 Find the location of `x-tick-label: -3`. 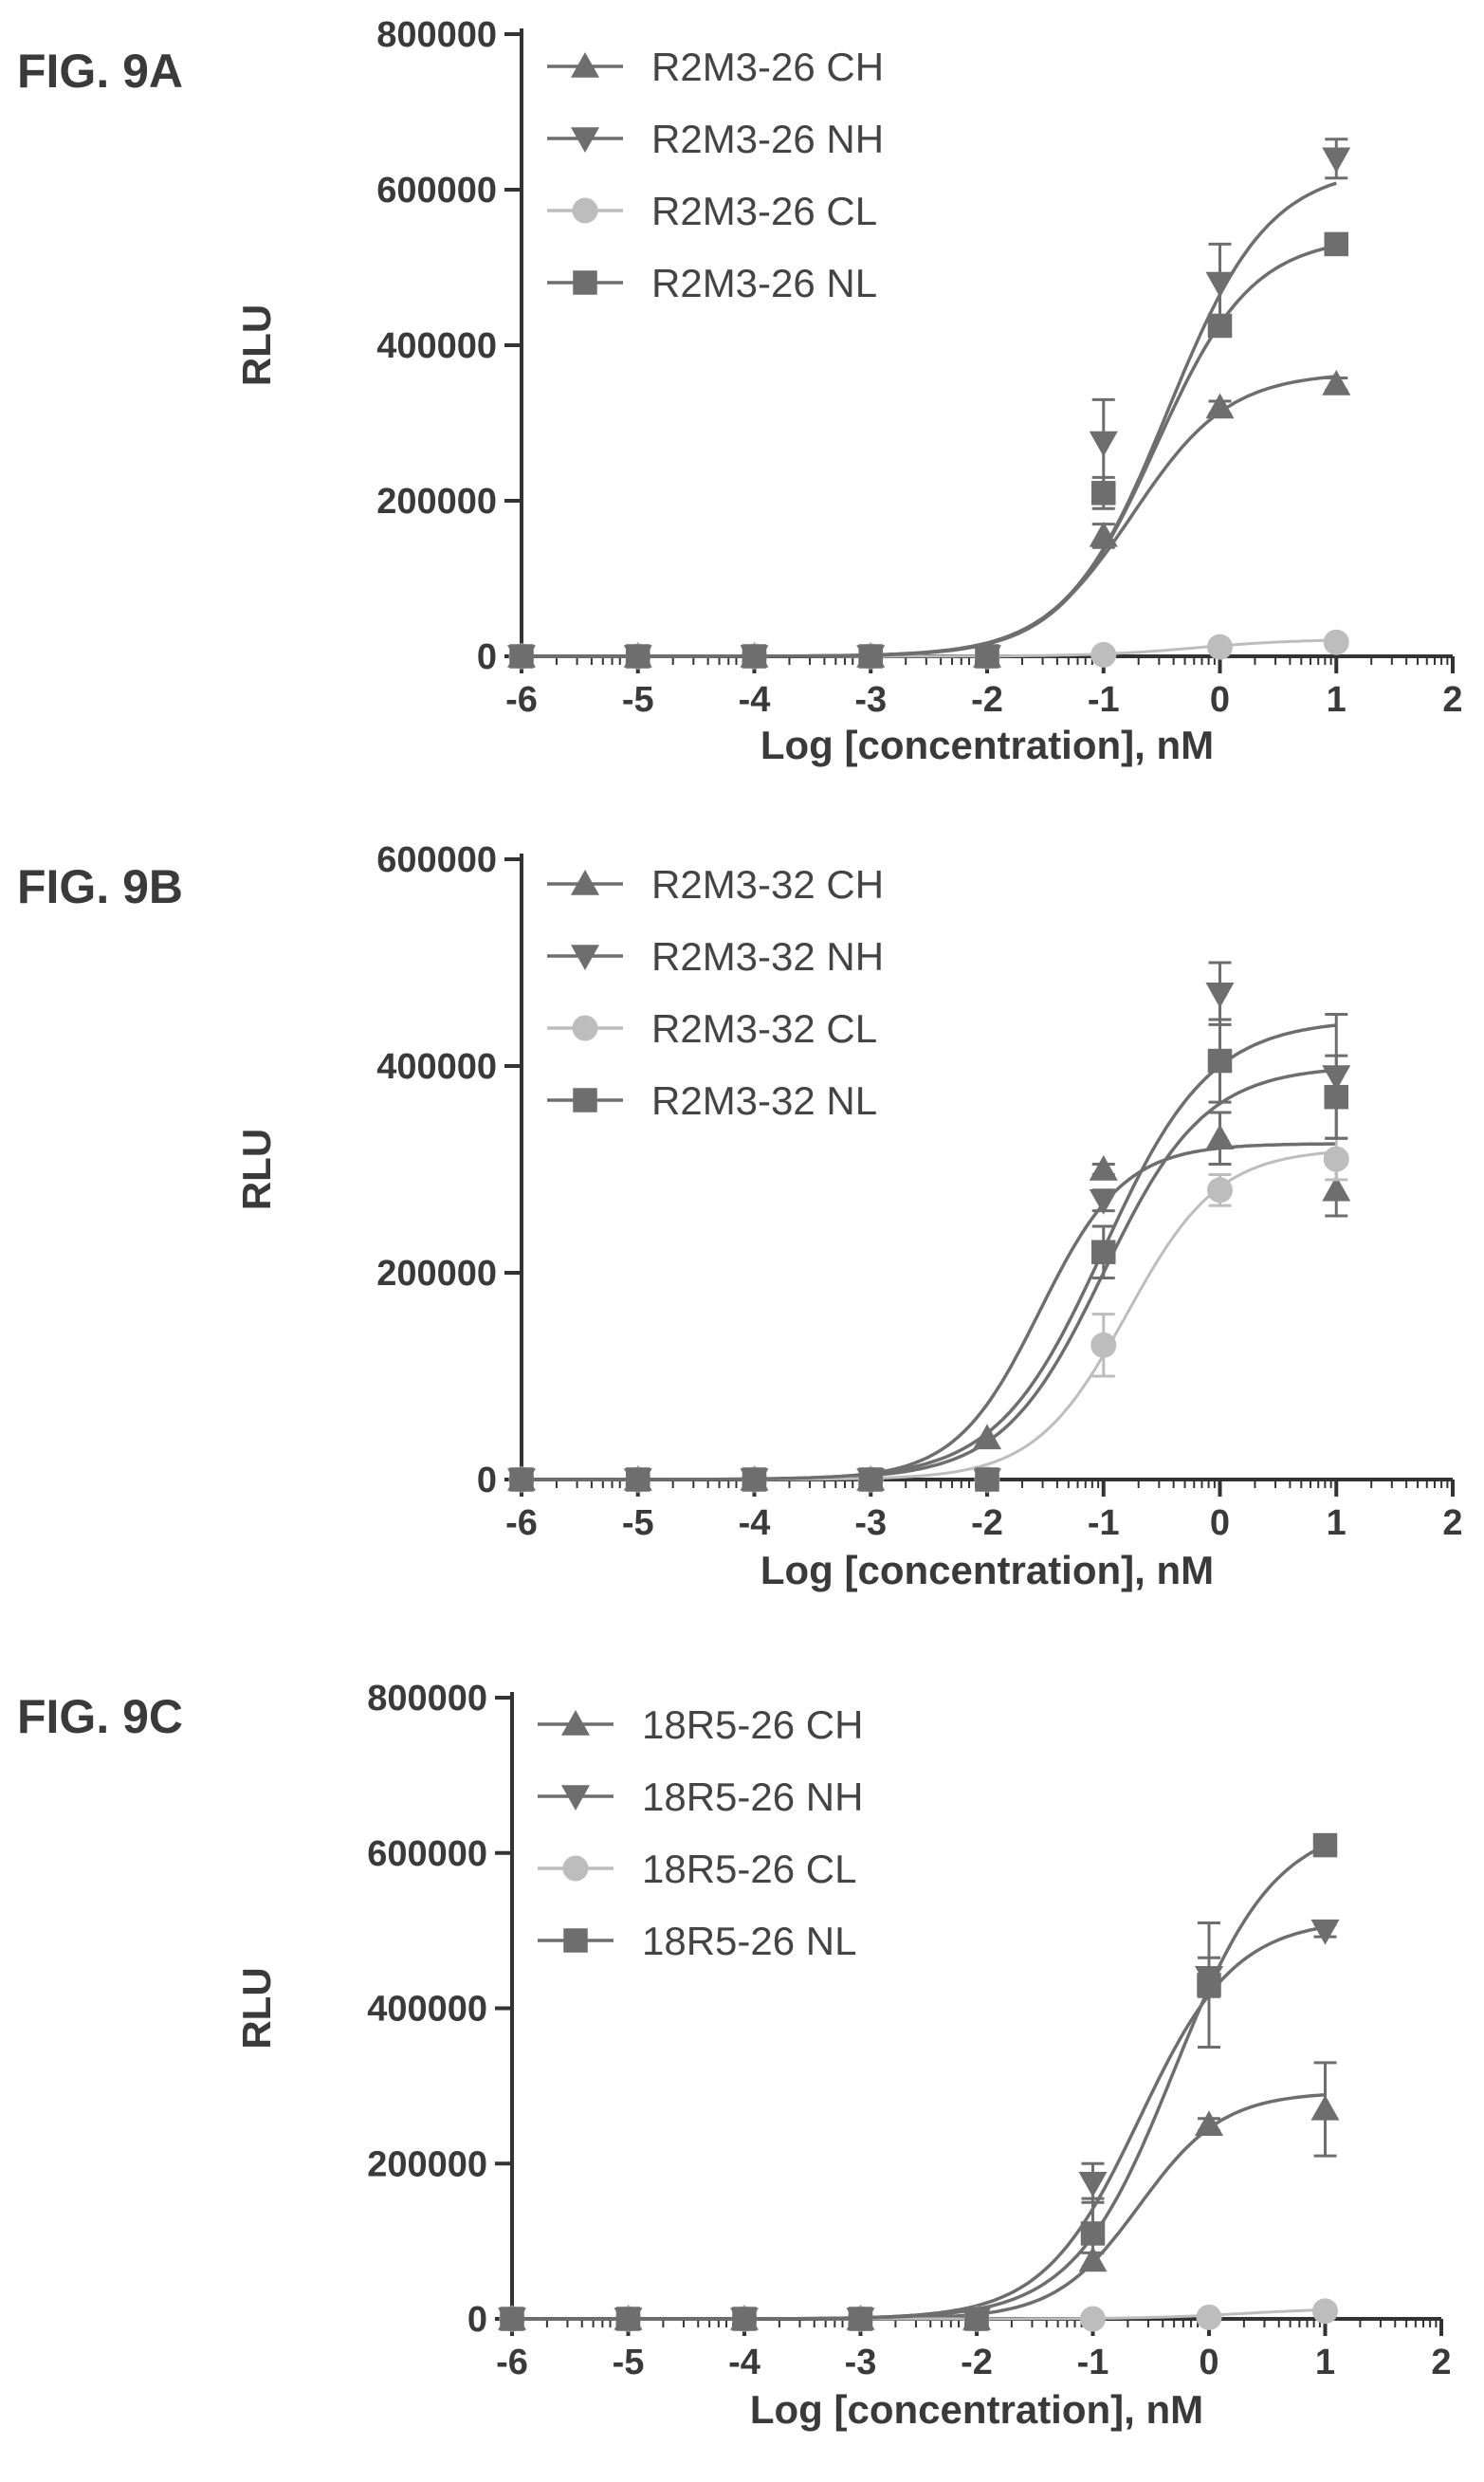

x-tick-label: -3 is located at coordinates (870, 700).